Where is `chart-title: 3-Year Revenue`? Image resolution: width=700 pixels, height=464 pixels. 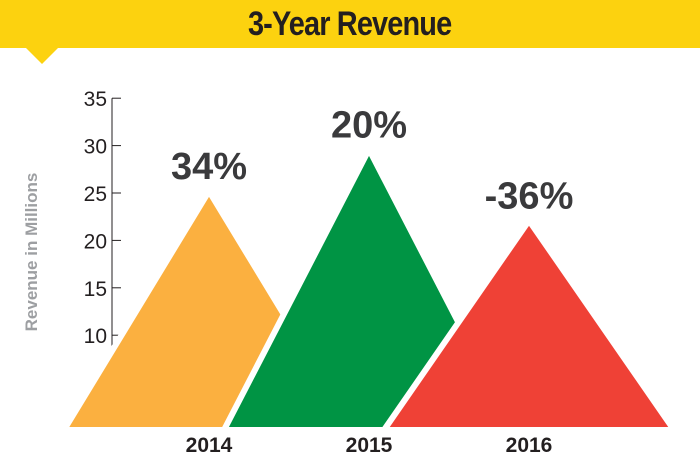
chart-title: 3-Year Revenue is located at coordinates (350, 23).